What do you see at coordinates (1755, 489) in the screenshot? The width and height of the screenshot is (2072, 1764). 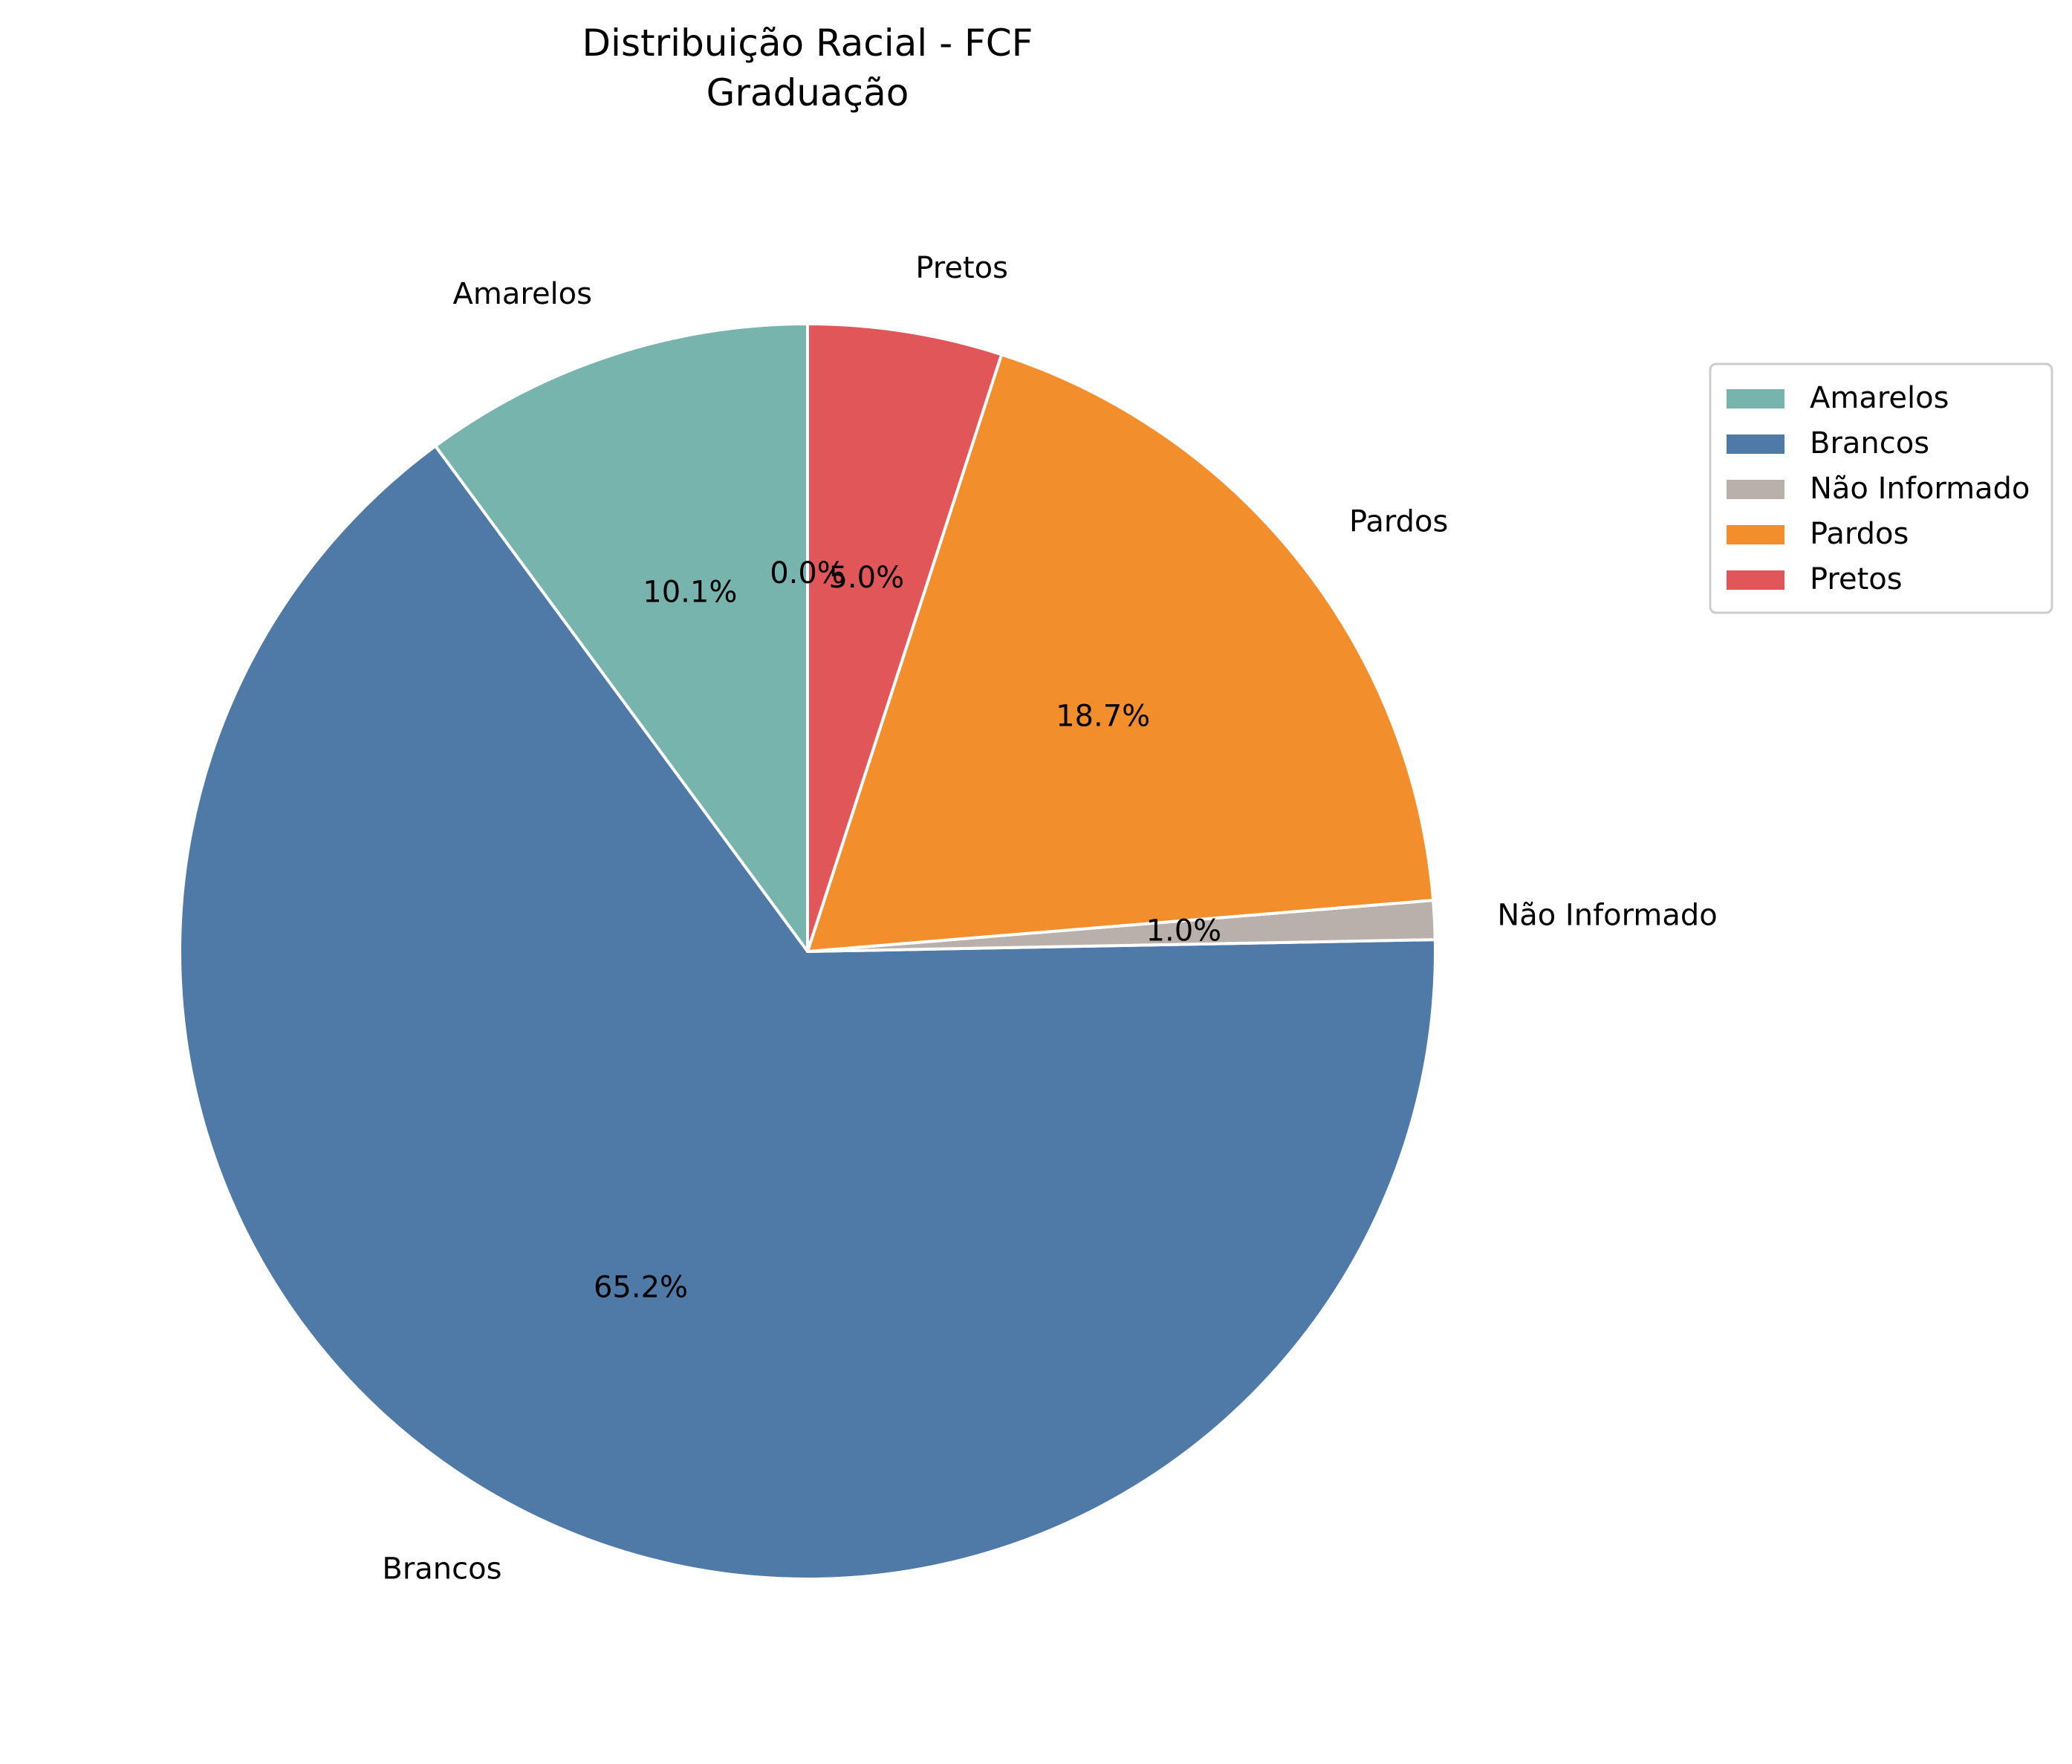 I see `legend-swatch-nao-informado` at bounding box center [1755, 489].